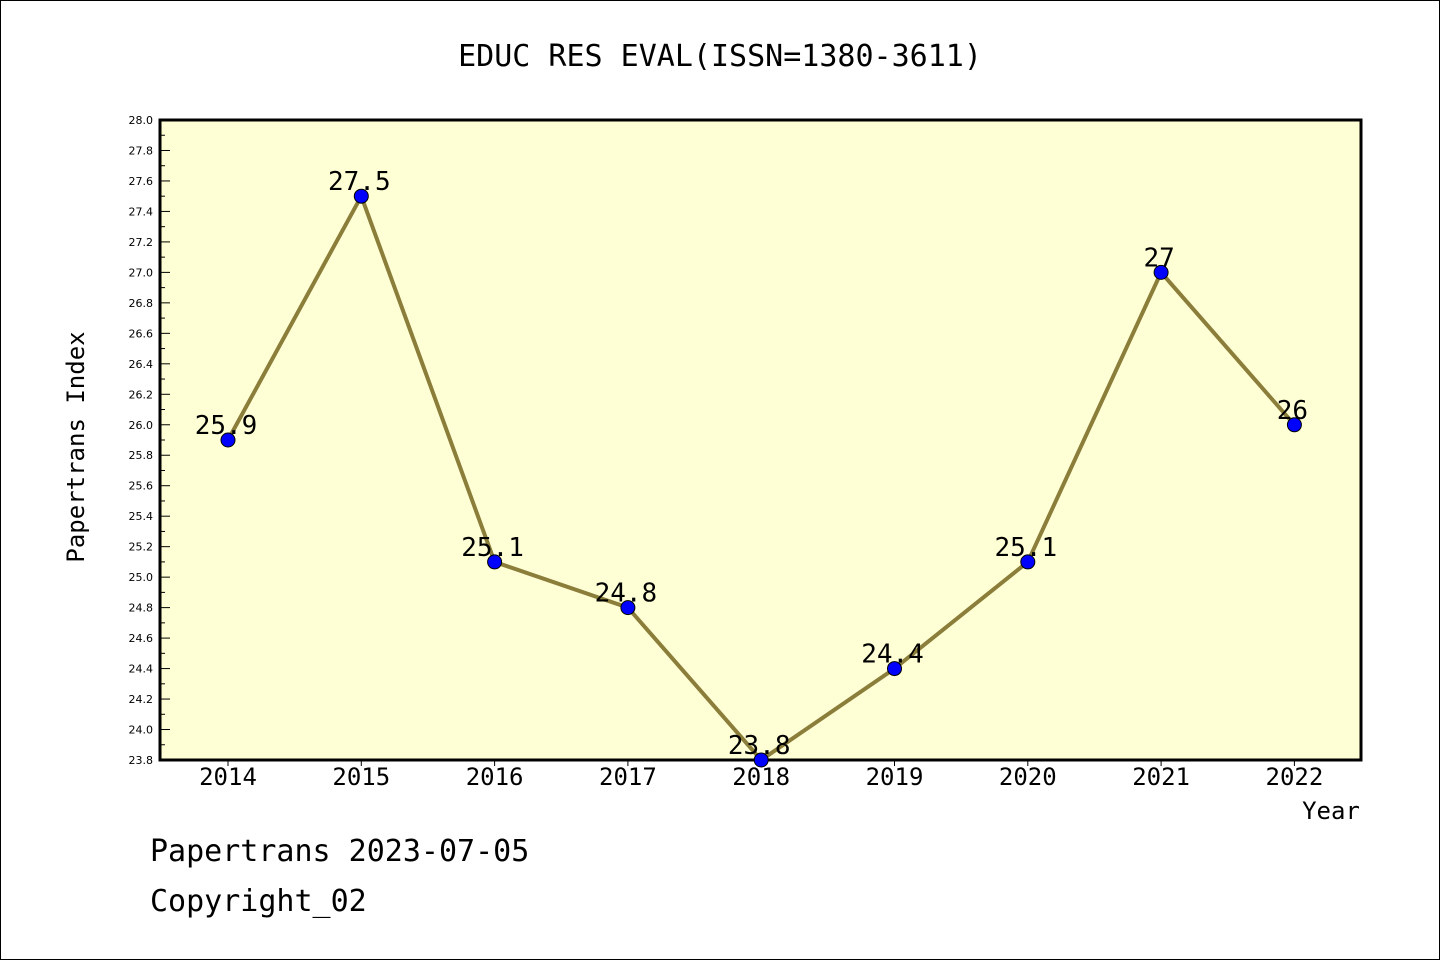 The height and width of the screenshot is (960, 1440). What do you see at coordinates (141, 181) in the screenshot?
I see `y-tick-label: 27.6` at bounding box center [141, 181].